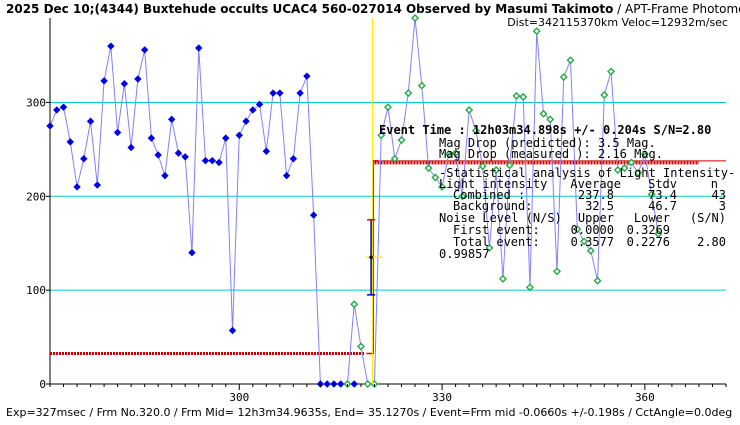  I want to click on noise-upper-hdr: Upper, so click(596, 218).